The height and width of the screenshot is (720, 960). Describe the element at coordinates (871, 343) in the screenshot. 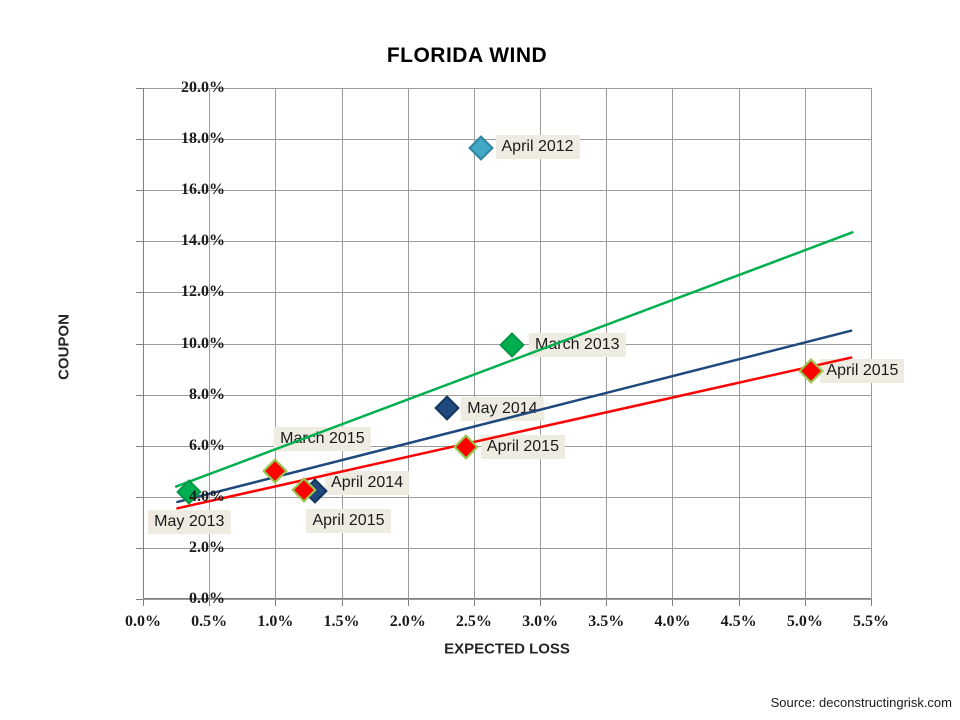

I see `x-gridline` at that location.